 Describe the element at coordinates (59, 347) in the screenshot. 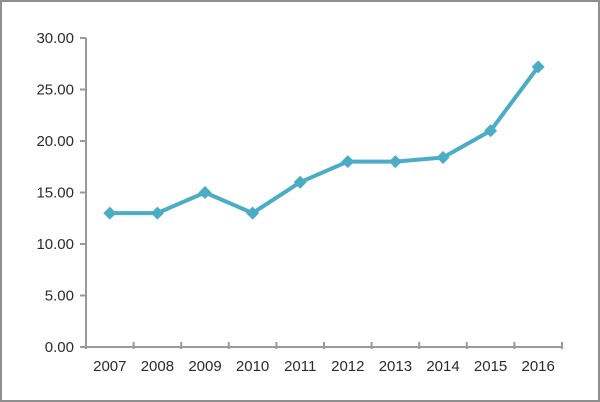

I see `y-tick-label: 0.00` at that location.